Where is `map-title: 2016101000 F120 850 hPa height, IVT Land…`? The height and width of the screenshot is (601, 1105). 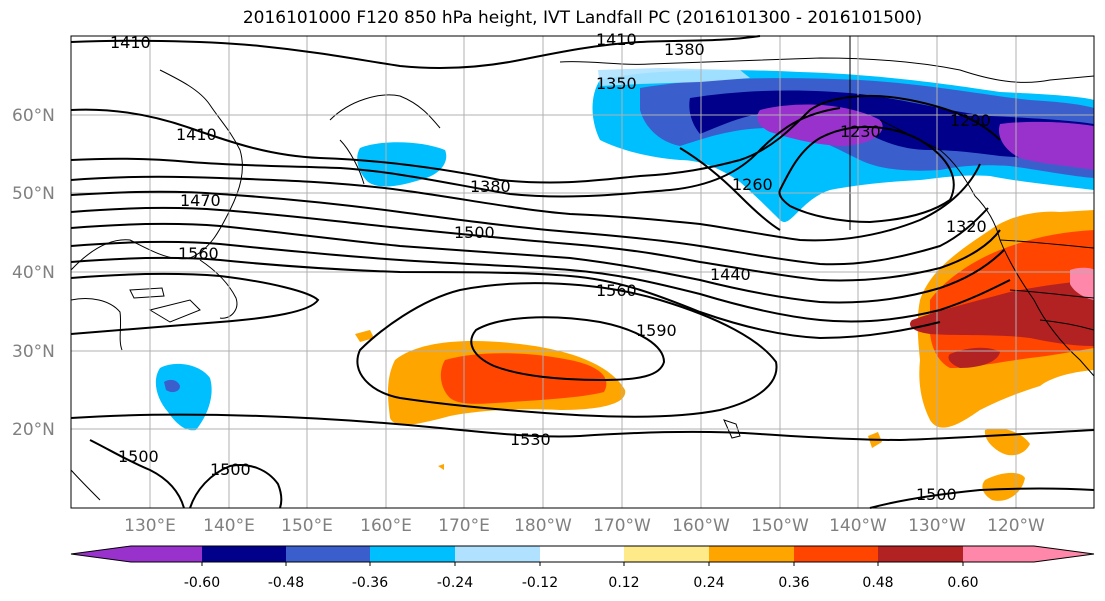 map-title: 2016101000 F120 850 hPa height, IVT Land… is located at coordinates (582, 18).